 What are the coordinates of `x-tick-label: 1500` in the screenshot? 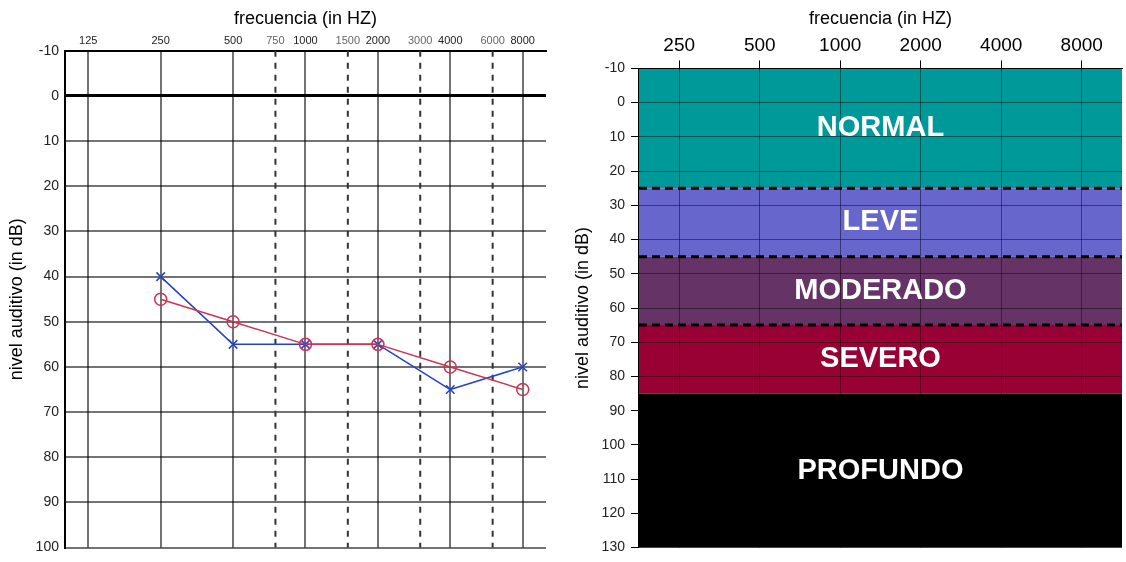 It's located at (348, 40).